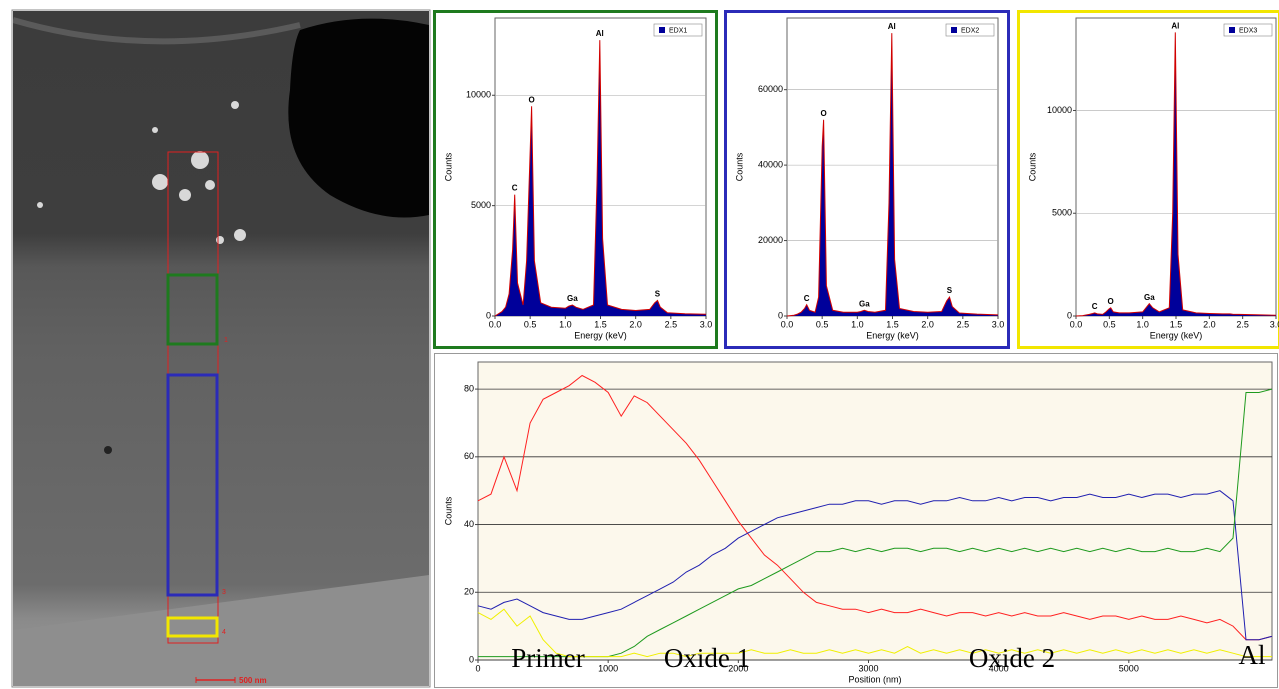 This screenshot has height=689, width=1279. What do you see at coordinates (253, 680) in the screenshot?
I see `scale-bar-label: 500 nm` at bounding box center [253, 680].